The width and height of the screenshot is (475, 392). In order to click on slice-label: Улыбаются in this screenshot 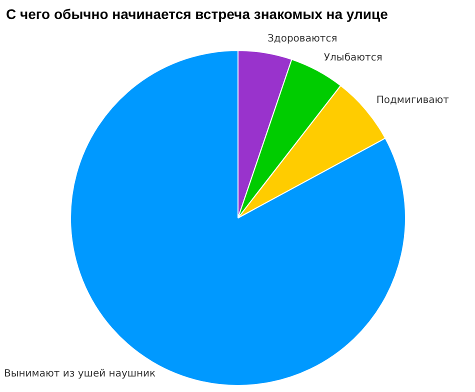, I will do `click(353, 58)`.